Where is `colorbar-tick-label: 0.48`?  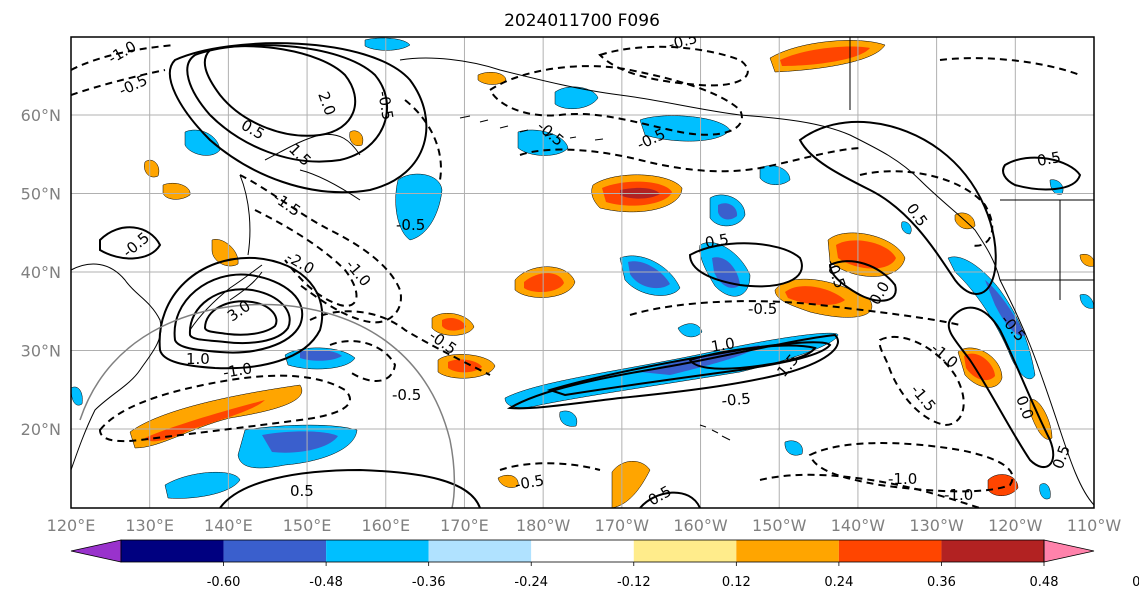
colorbar-tick-label: 0.48 is located at coordinates (1044, 582).